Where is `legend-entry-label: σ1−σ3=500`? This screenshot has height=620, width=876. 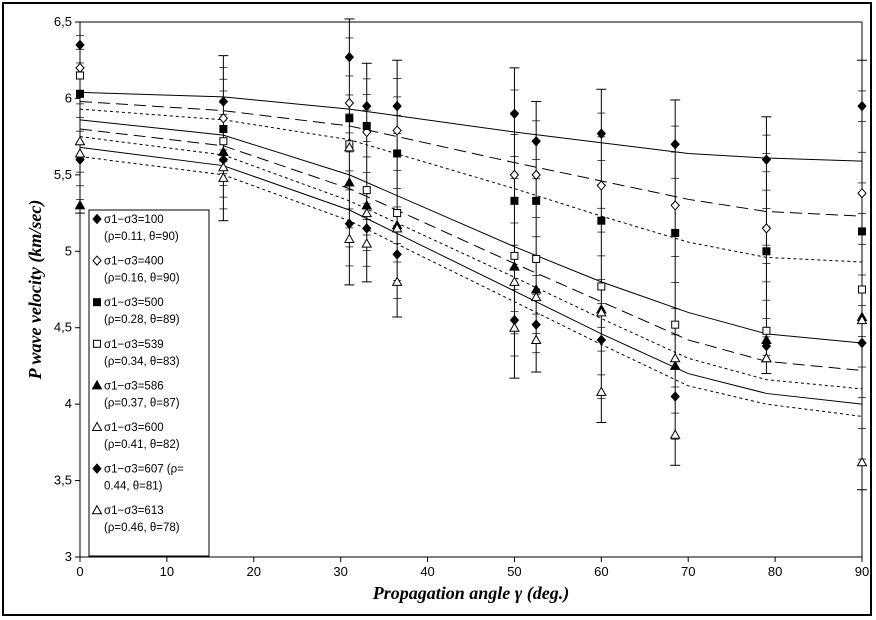
legend-entry-label: σ1−σ3=500 is located at coordinates (134, 303).